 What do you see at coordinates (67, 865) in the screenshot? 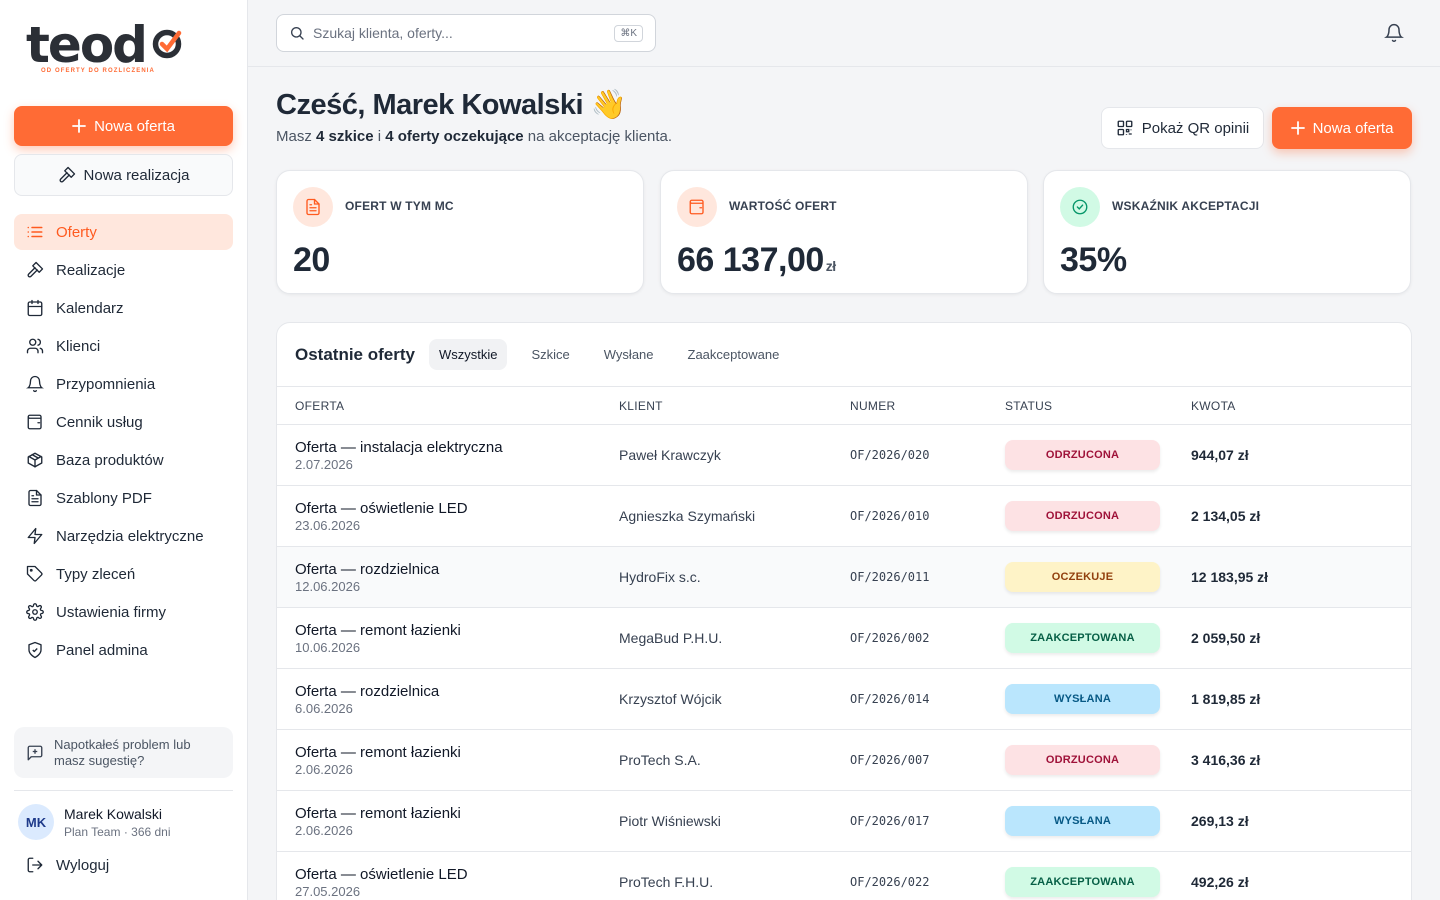
I see `logout-button: Wyloguj` at bounding box center [67, 865].